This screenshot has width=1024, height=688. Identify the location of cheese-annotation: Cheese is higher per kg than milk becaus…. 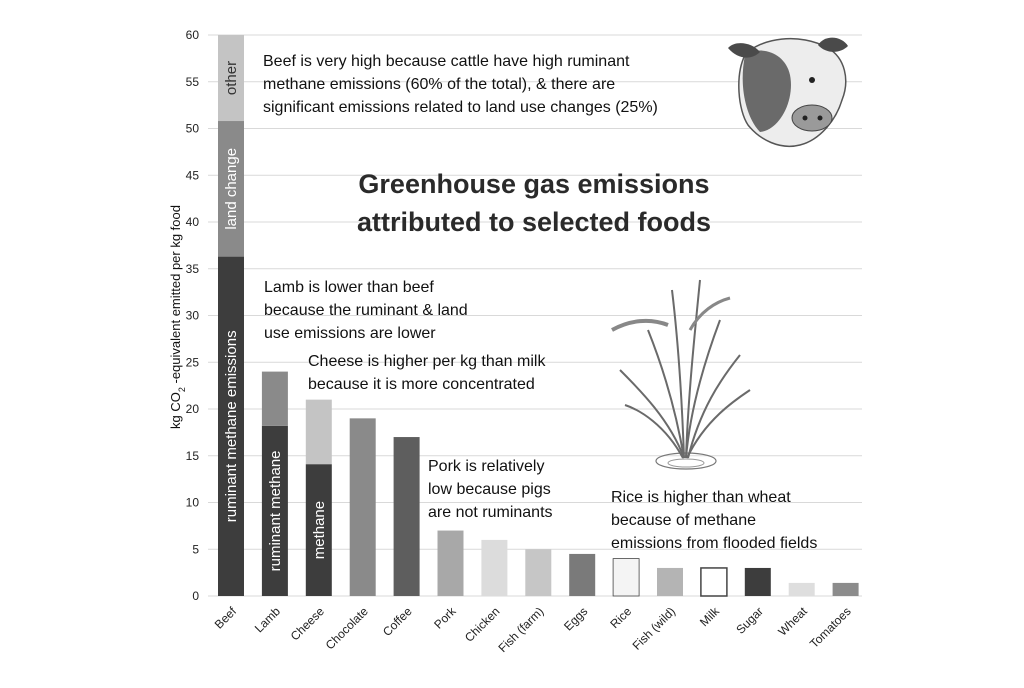
(427, 373).